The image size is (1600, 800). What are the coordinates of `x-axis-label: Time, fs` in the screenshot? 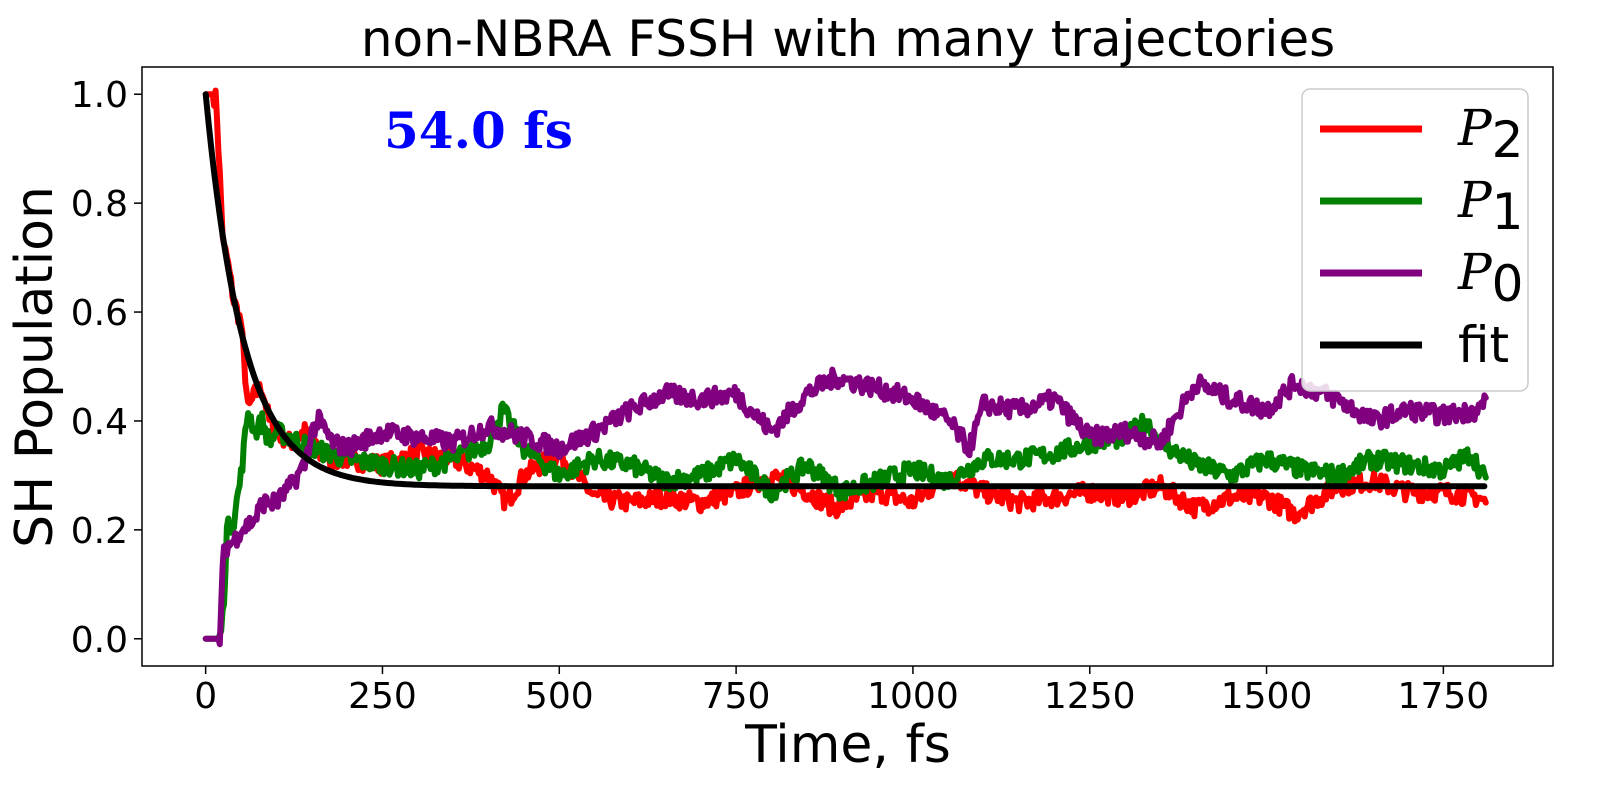 It's located at (847, 745).